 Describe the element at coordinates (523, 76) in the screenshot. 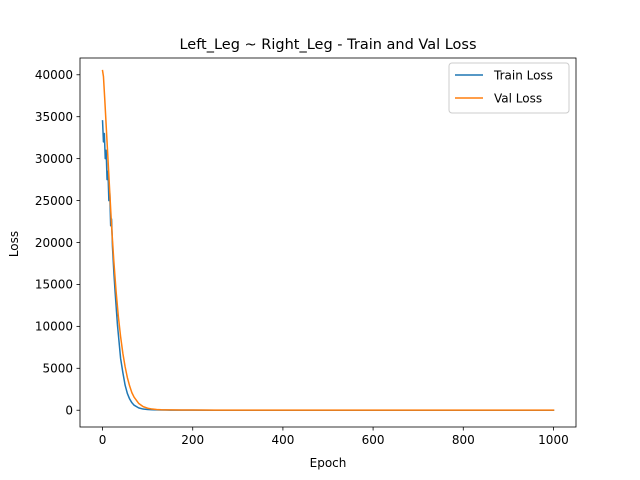

I see `legend-train-label: Train Loss` at that location.